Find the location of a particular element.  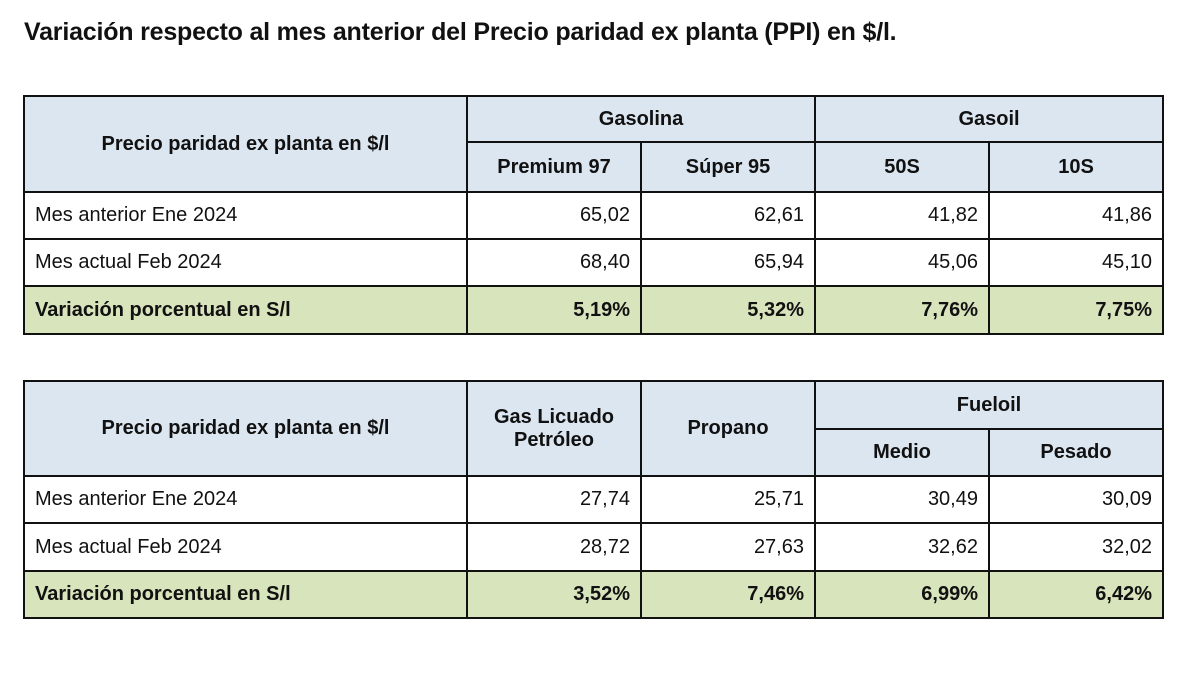

cell: 68,40 is located at coordinates (554, 262).